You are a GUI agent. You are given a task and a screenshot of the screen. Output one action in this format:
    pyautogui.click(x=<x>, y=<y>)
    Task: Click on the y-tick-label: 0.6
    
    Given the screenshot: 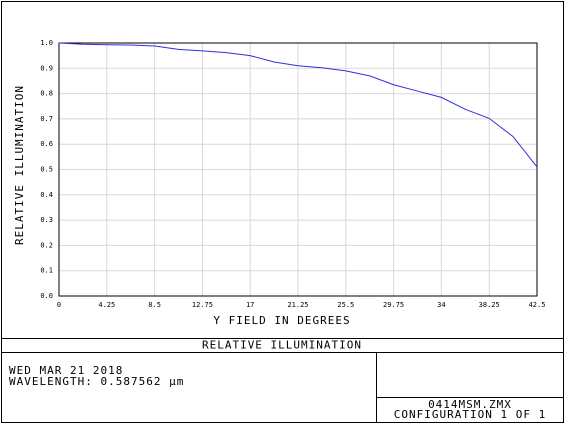 What is the action you would take?
    pyautogui.click(x=46, y=144)
    